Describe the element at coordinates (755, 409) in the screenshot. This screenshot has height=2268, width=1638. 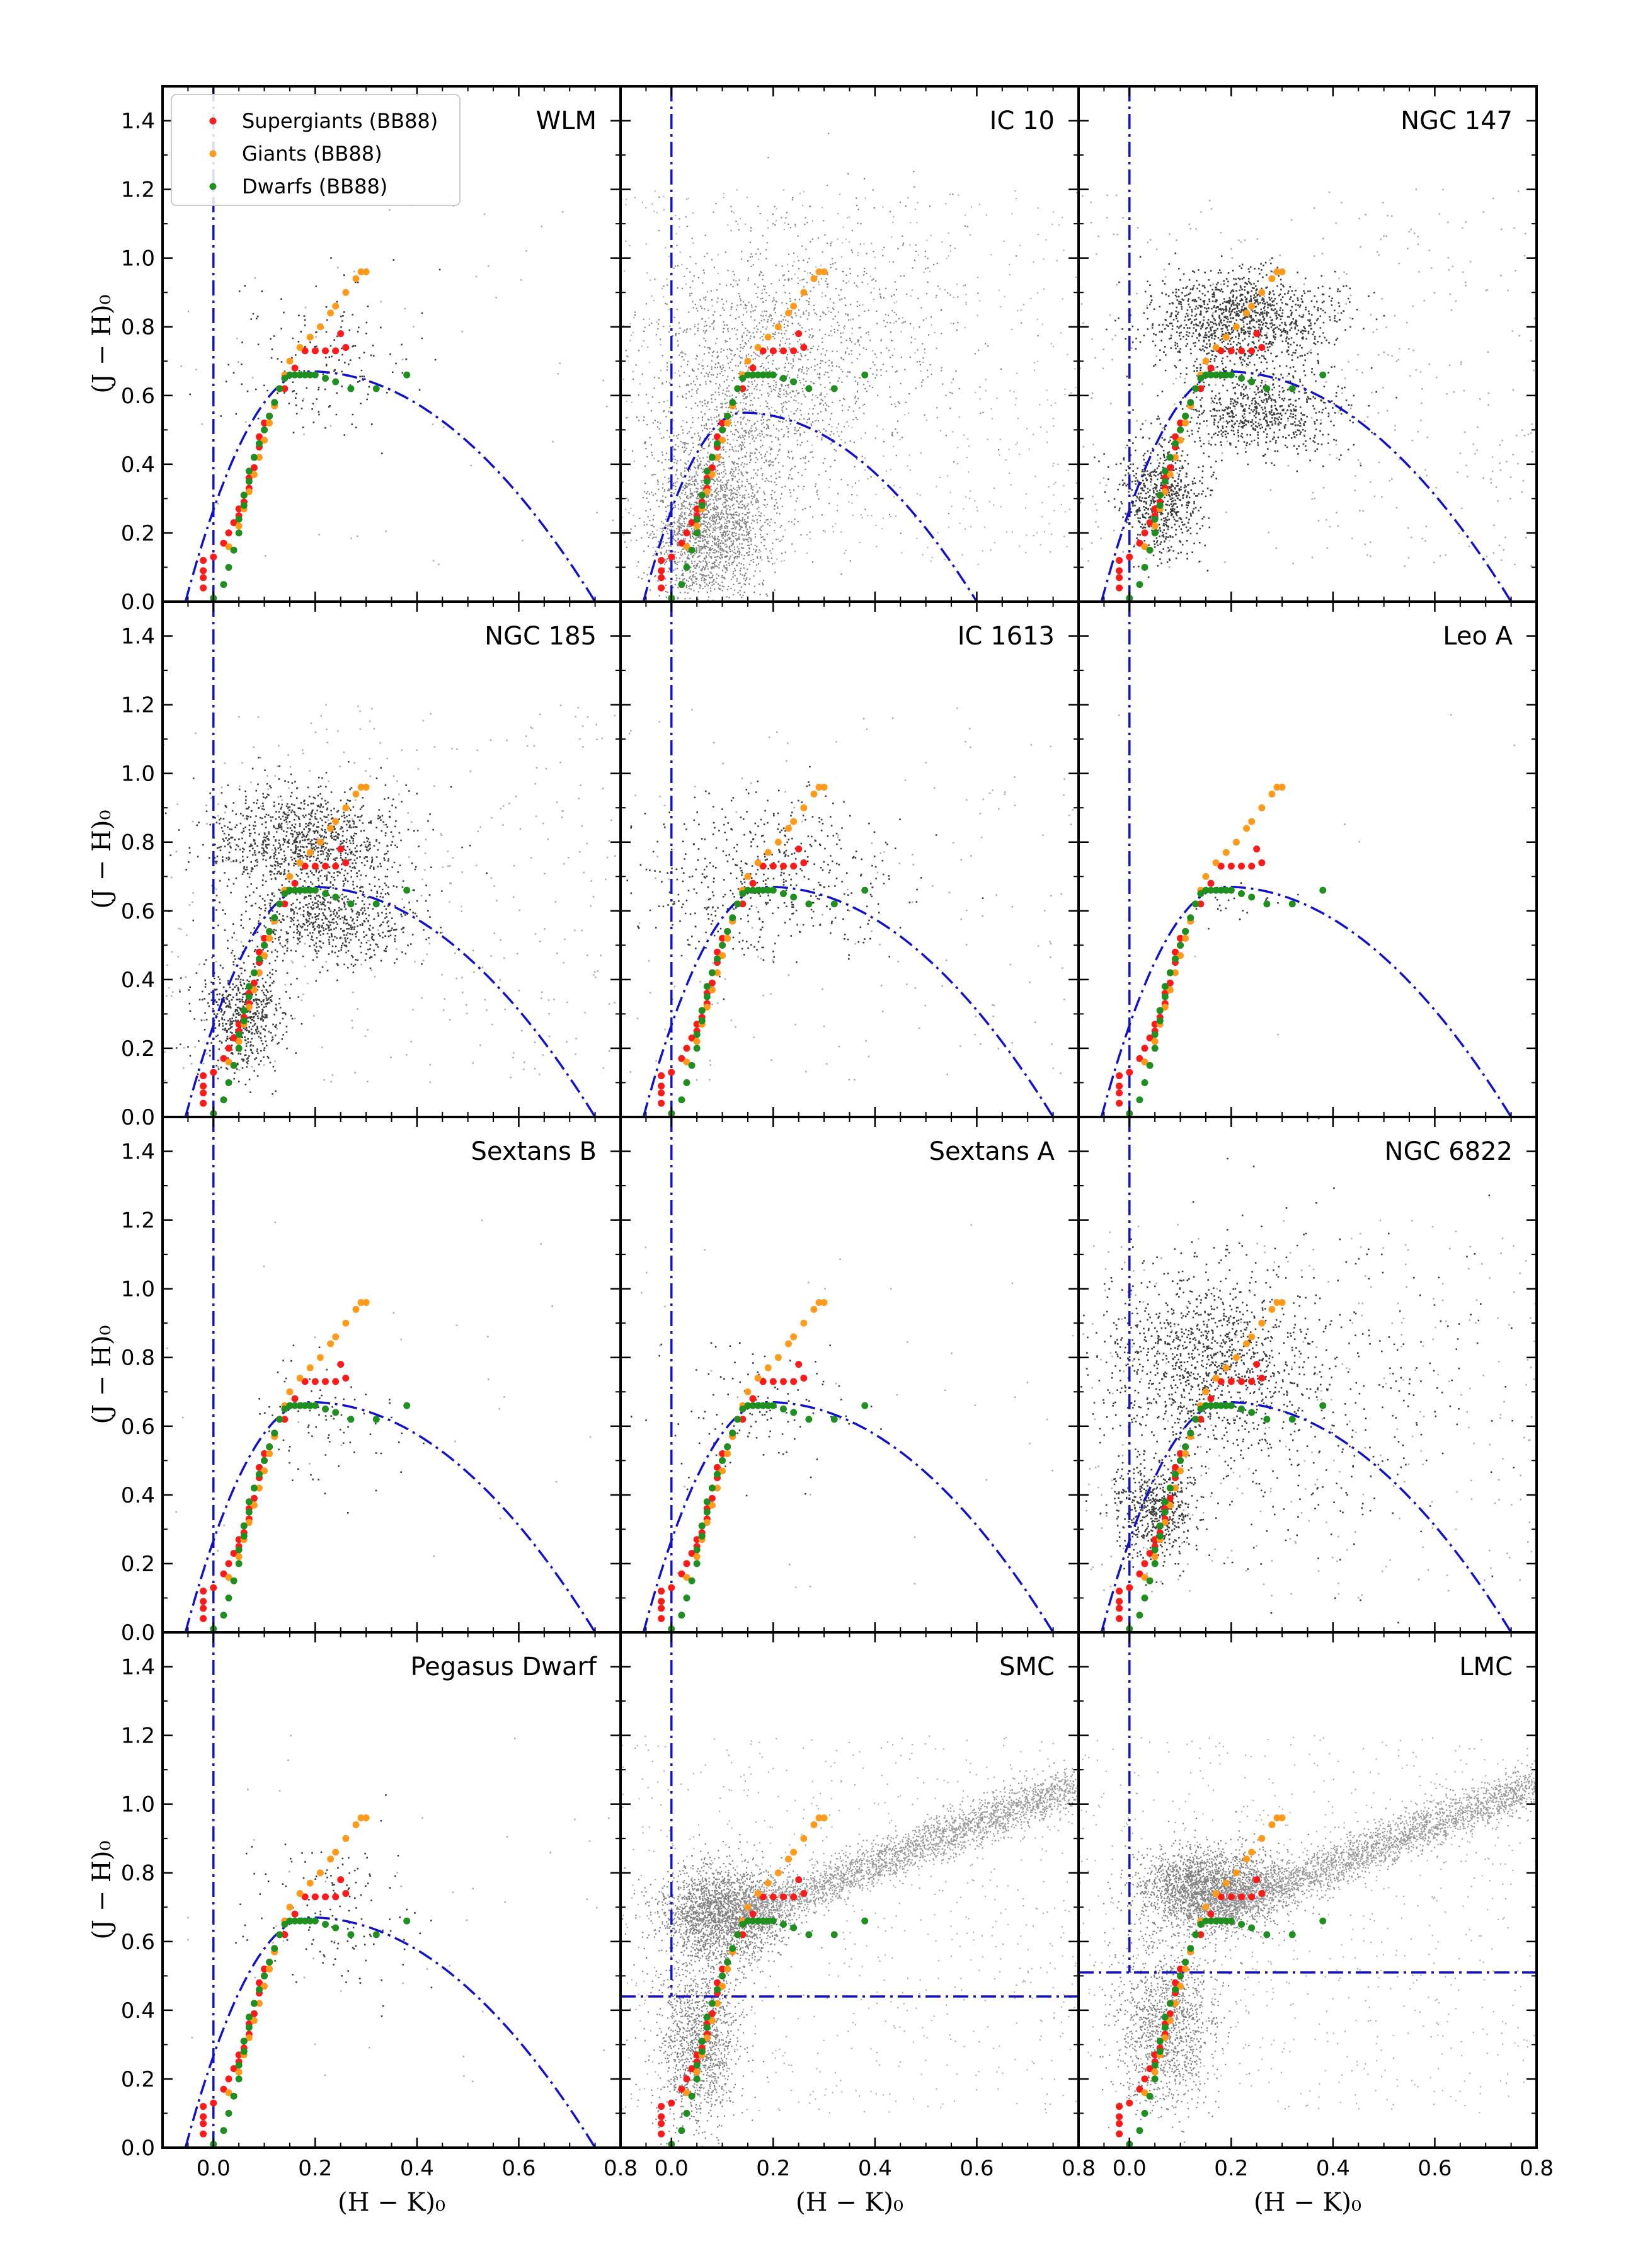
I see `series-giants` at that location.